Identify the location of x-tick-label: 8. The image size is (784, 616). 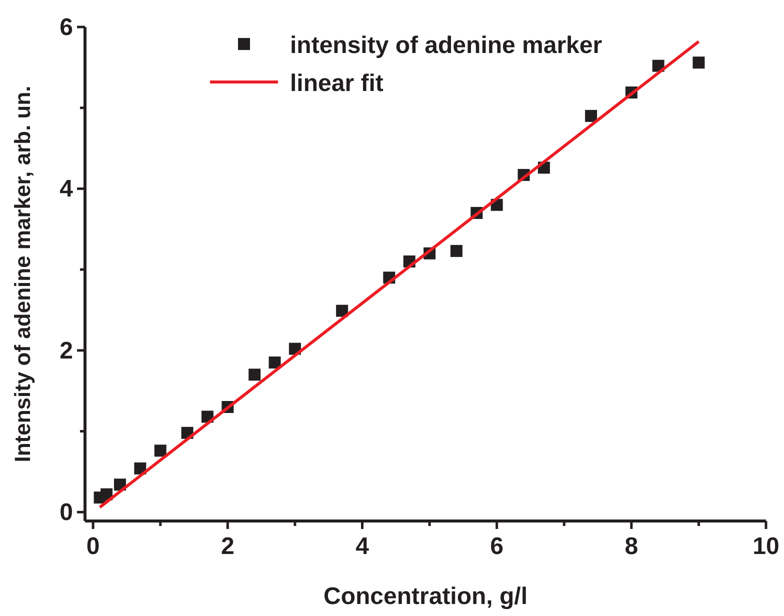
(631, 546).